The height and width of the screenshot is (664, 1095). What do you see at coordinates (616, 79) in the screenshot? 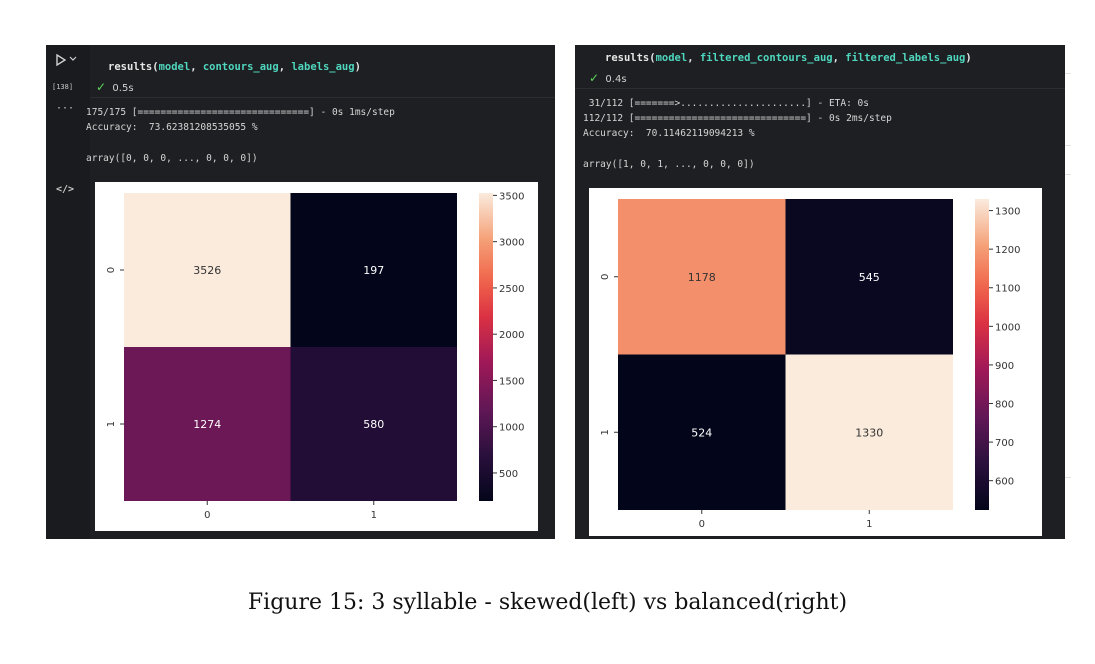
I see `exec-time: 0.4s` at bounding box center [616, 79].